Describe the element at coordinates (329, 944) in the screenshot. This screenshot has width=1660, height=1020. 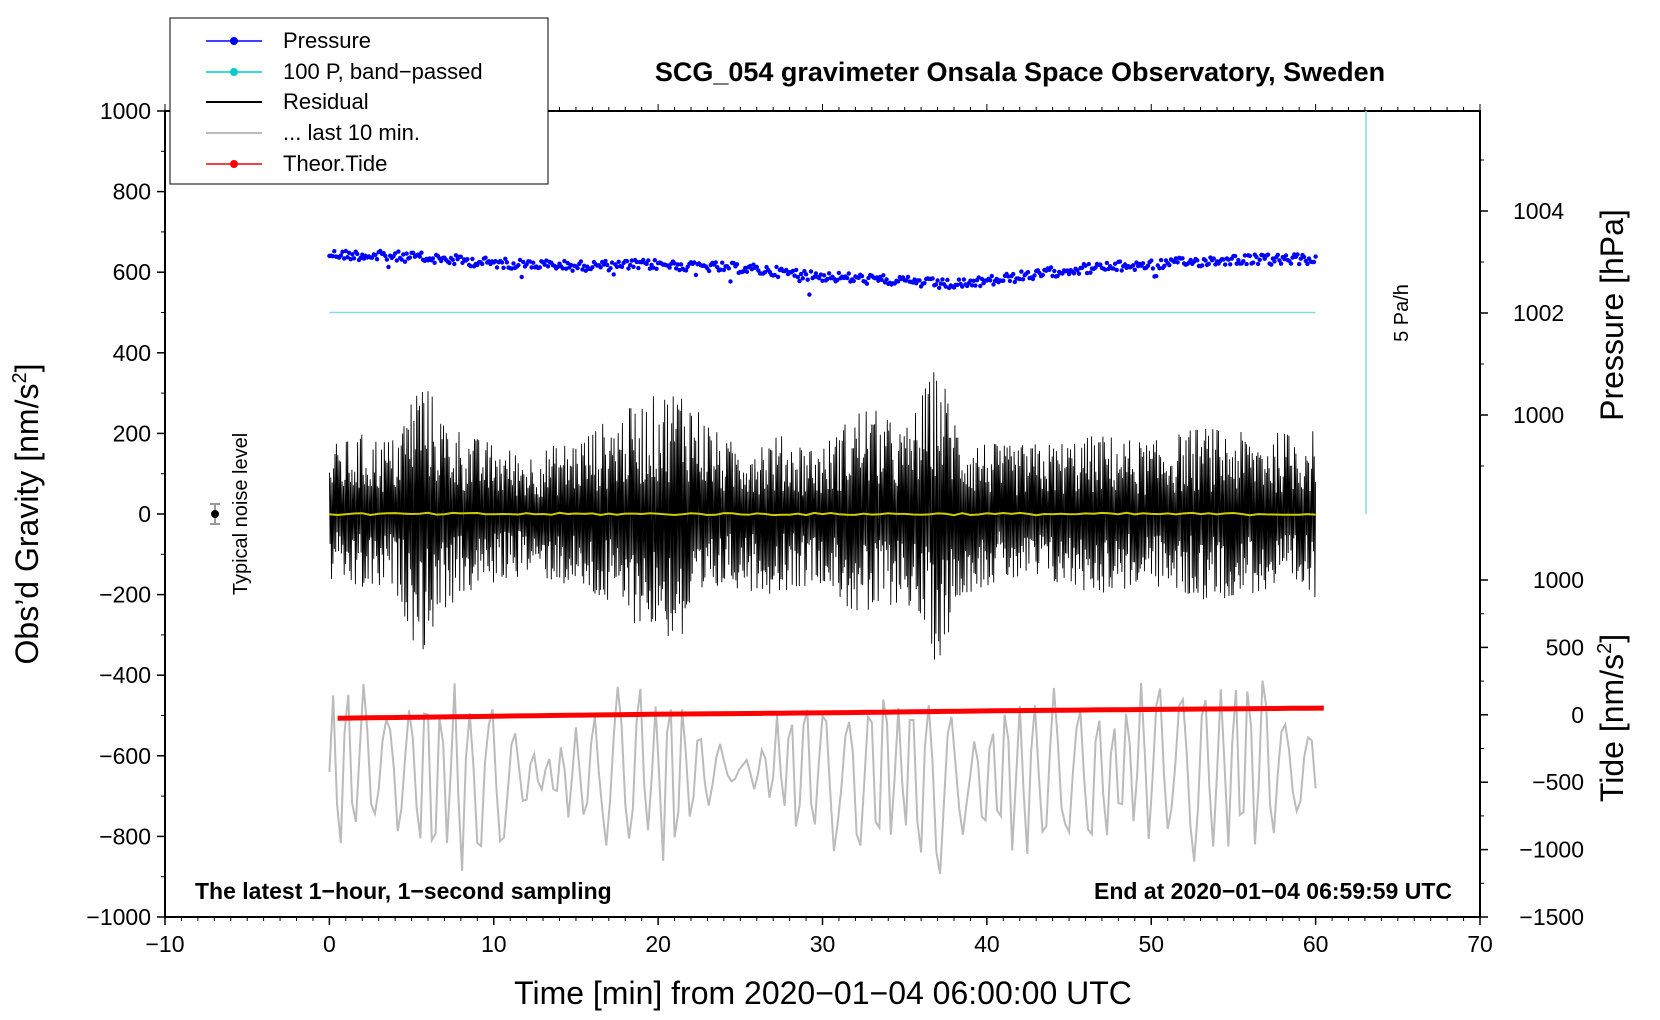
I see `x-tick-label: 0` at that location.